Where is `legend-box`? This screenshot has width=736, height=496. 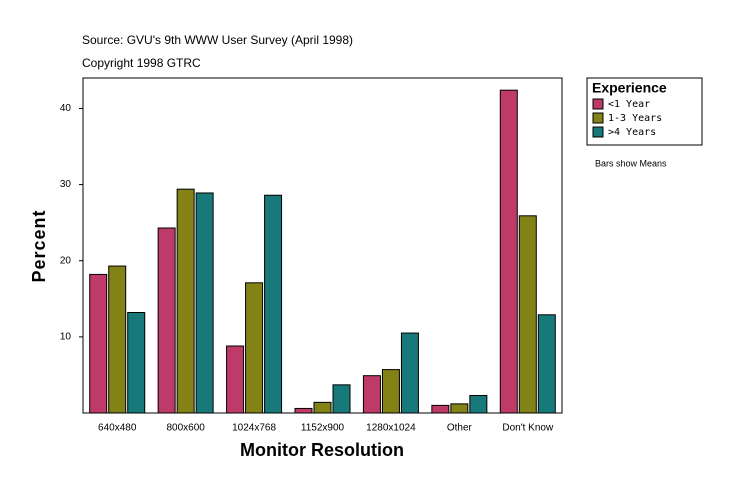
legend-box is located at coordinates (644, 111).